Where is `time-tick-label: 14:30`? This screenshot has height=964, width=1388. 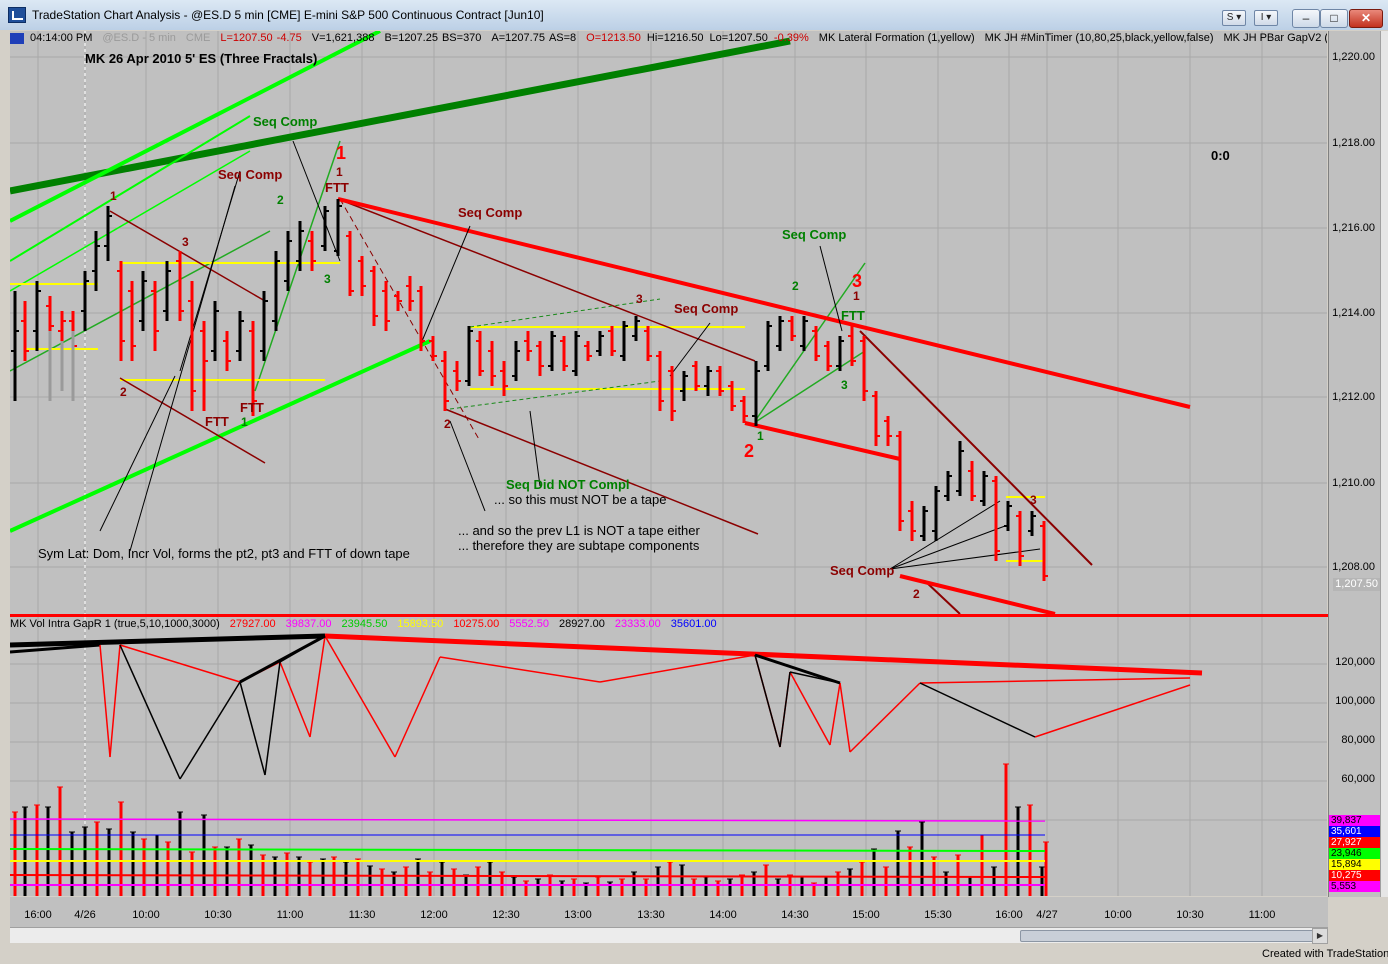
time-tick-label: 14:30 is located at coordinates (795, 915).